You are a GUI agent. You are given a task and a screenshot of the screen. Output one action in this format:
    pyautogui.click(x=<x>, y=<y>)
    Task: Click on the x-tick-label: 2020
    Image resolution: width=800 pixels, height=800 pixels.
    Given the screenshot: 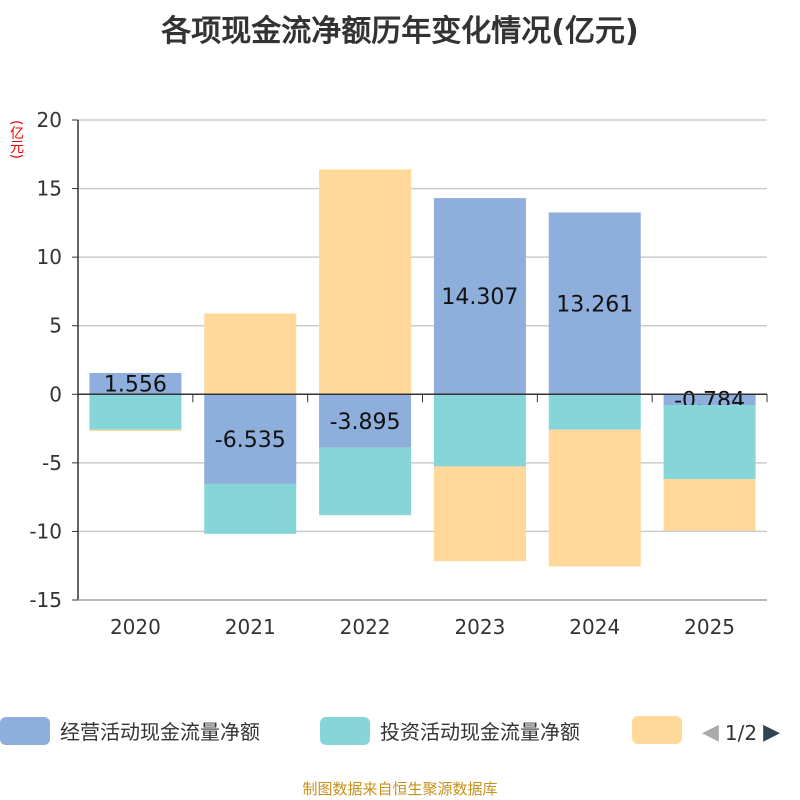 What is the action you would take?
    pyautogui.click(x=135, y=627)
    